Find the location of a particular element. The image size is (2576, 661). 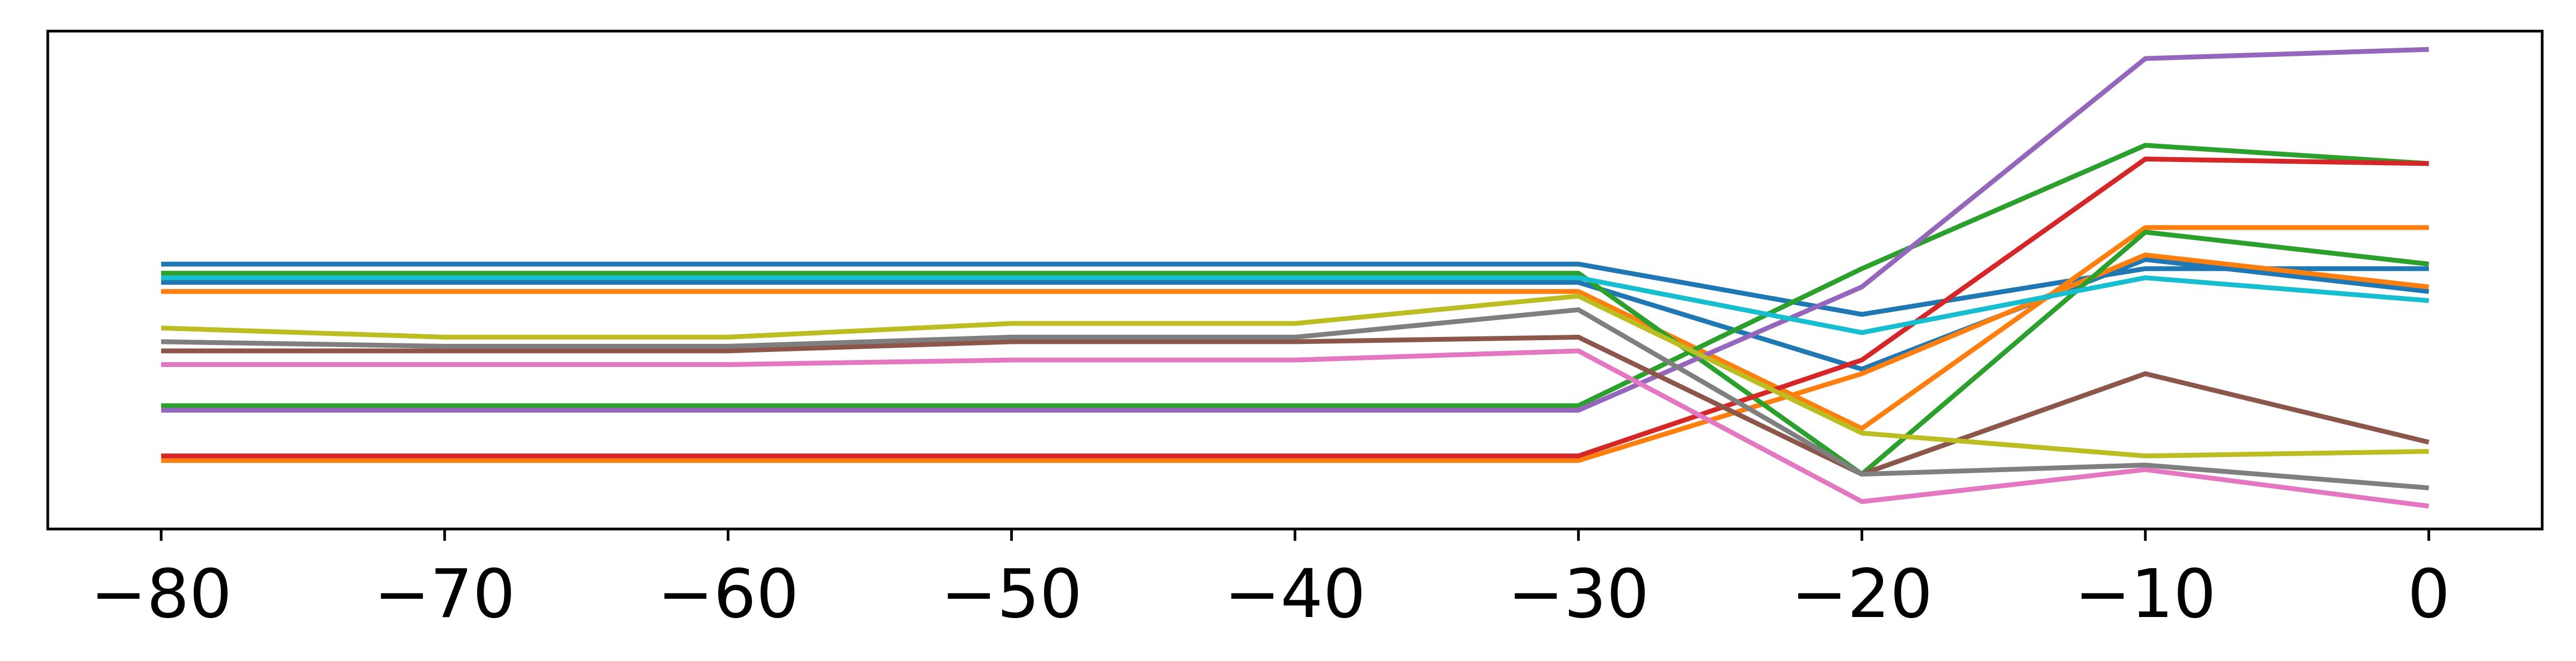

x-tick-label: −30 is located at coordinates (1579, 594).